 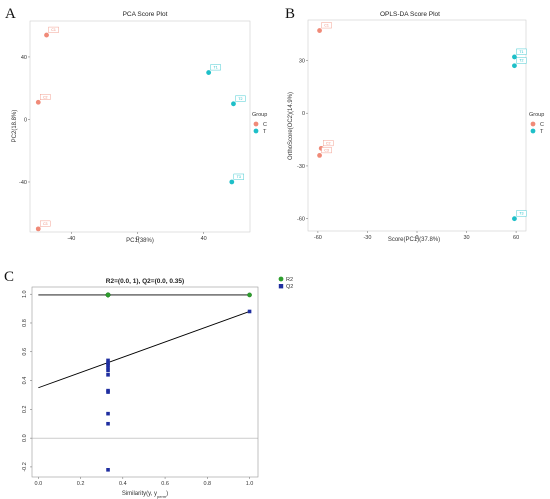 What do you see at coordinates (301, 167) in the screenshot?
I see `oplsda-ytick-label: -30` at bounding box center [301, 167].